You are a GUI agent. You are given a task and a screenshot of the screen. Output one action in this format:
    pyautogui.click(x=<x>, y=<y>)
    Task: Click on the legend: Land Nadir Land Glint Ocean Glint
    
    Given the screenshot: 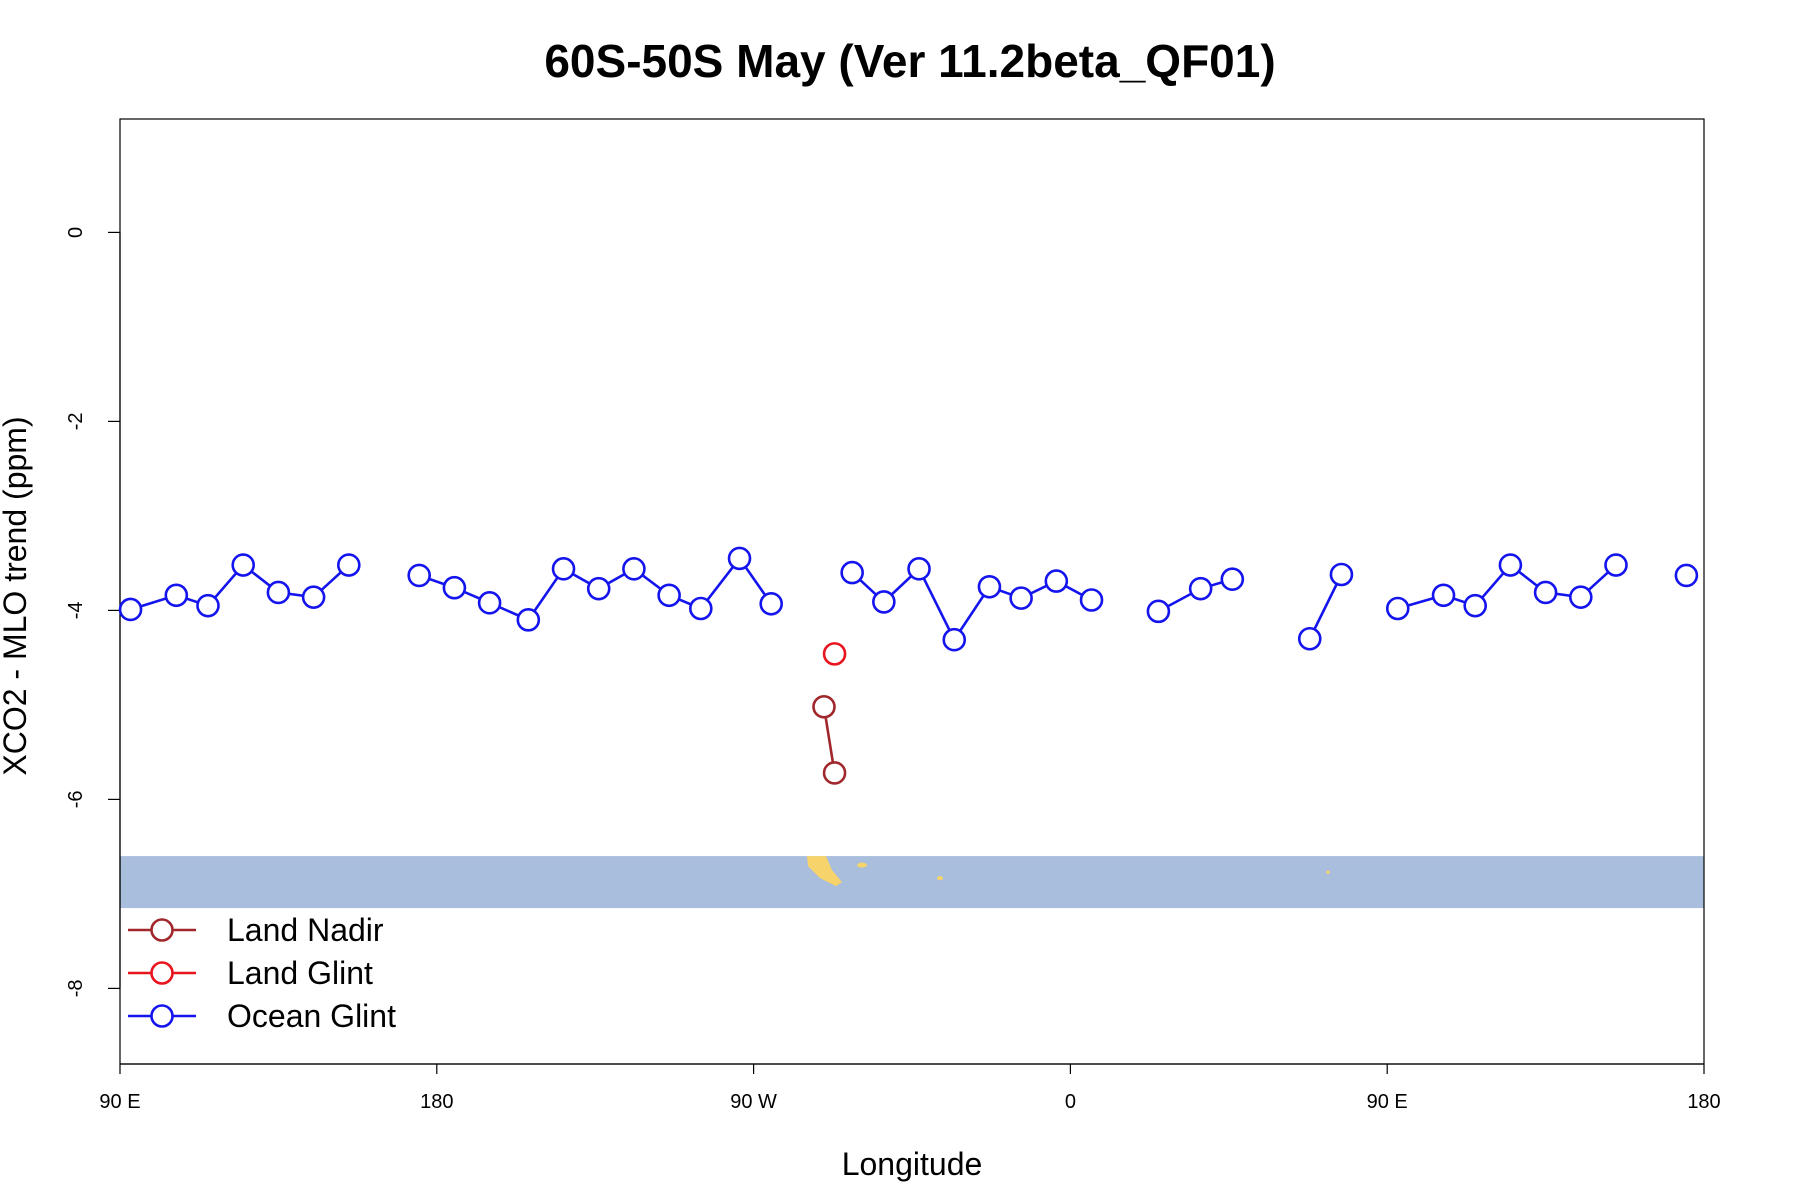 What is the action you would take?
    pyautogui.click(x=262, y=973)
    